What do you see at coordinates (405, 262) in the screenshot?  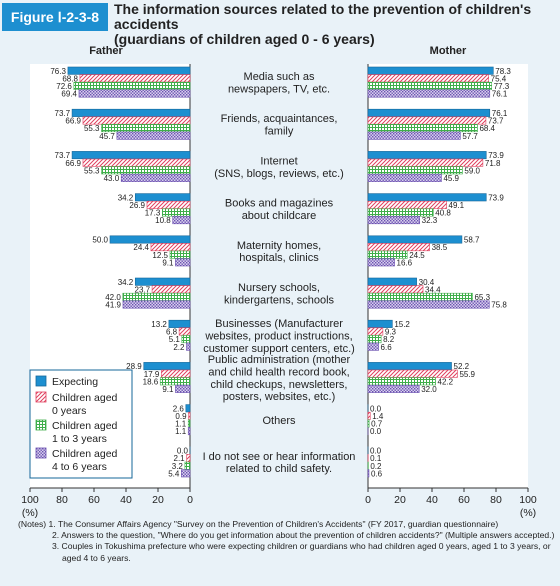 I see `mother-data-label: 16.6` at bounding box center [405, 262].